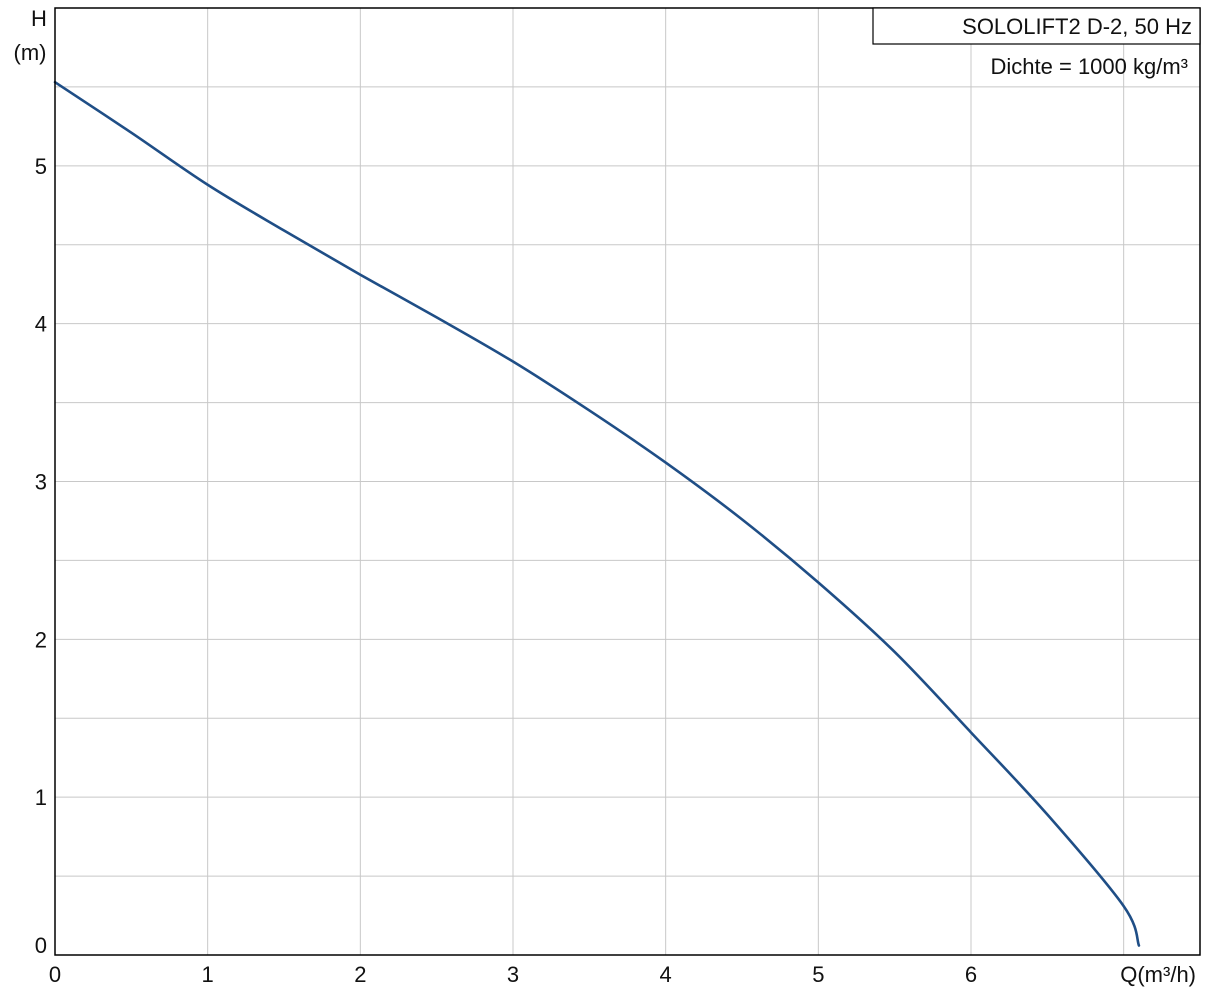 This screenshot has width=1206, height=992. I want to click on x-tick-label: 2, so click(360, 974).